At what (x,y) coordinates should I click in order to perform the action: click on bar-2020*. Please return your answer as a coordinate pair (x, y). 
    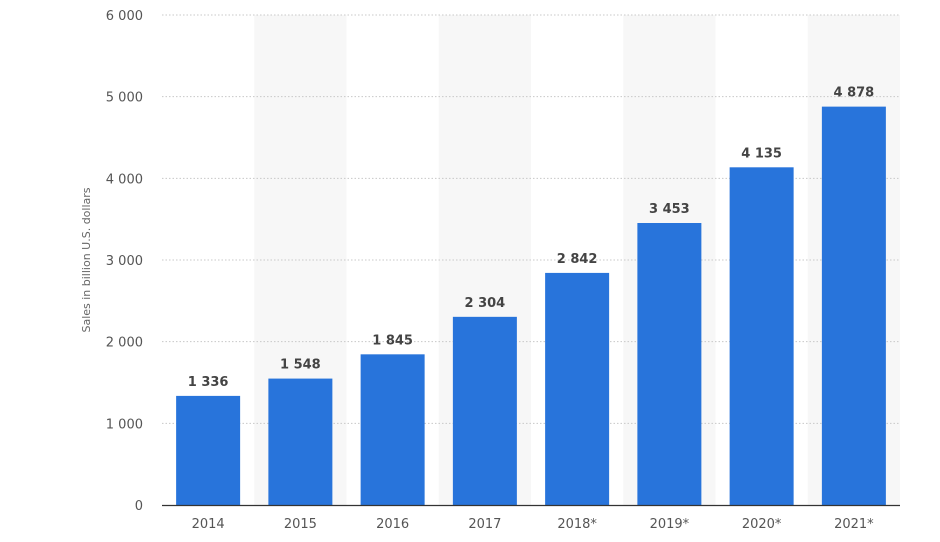
    Looking at the image, I should click on (761, 336).